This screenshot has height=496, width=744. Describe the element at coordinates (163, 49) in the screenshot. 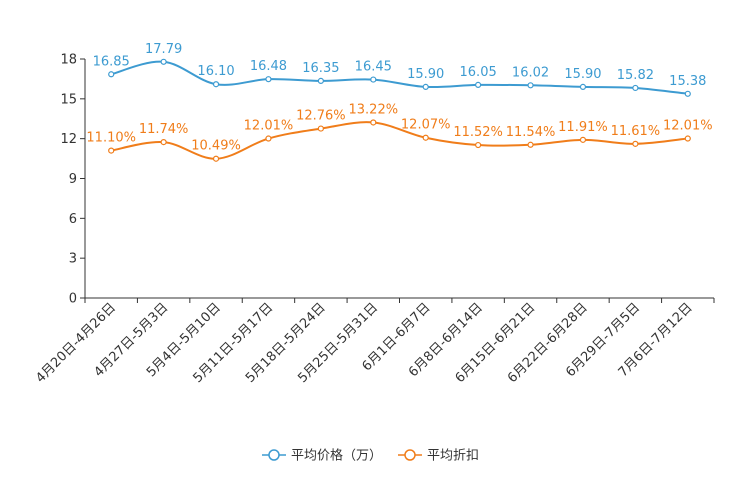

I see `data-label: 17.79` at that location.